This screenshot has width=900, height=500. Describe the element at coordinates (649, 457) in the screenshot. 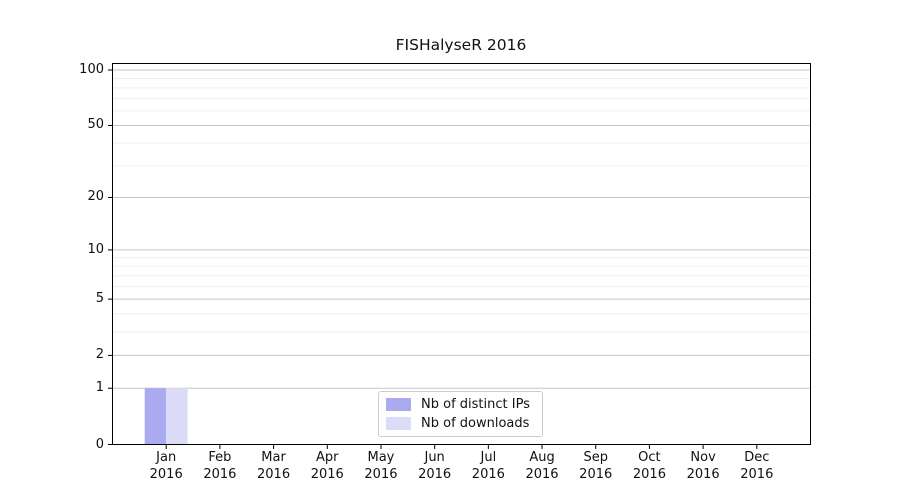

I see `x-tick-month: Oct` at that location.